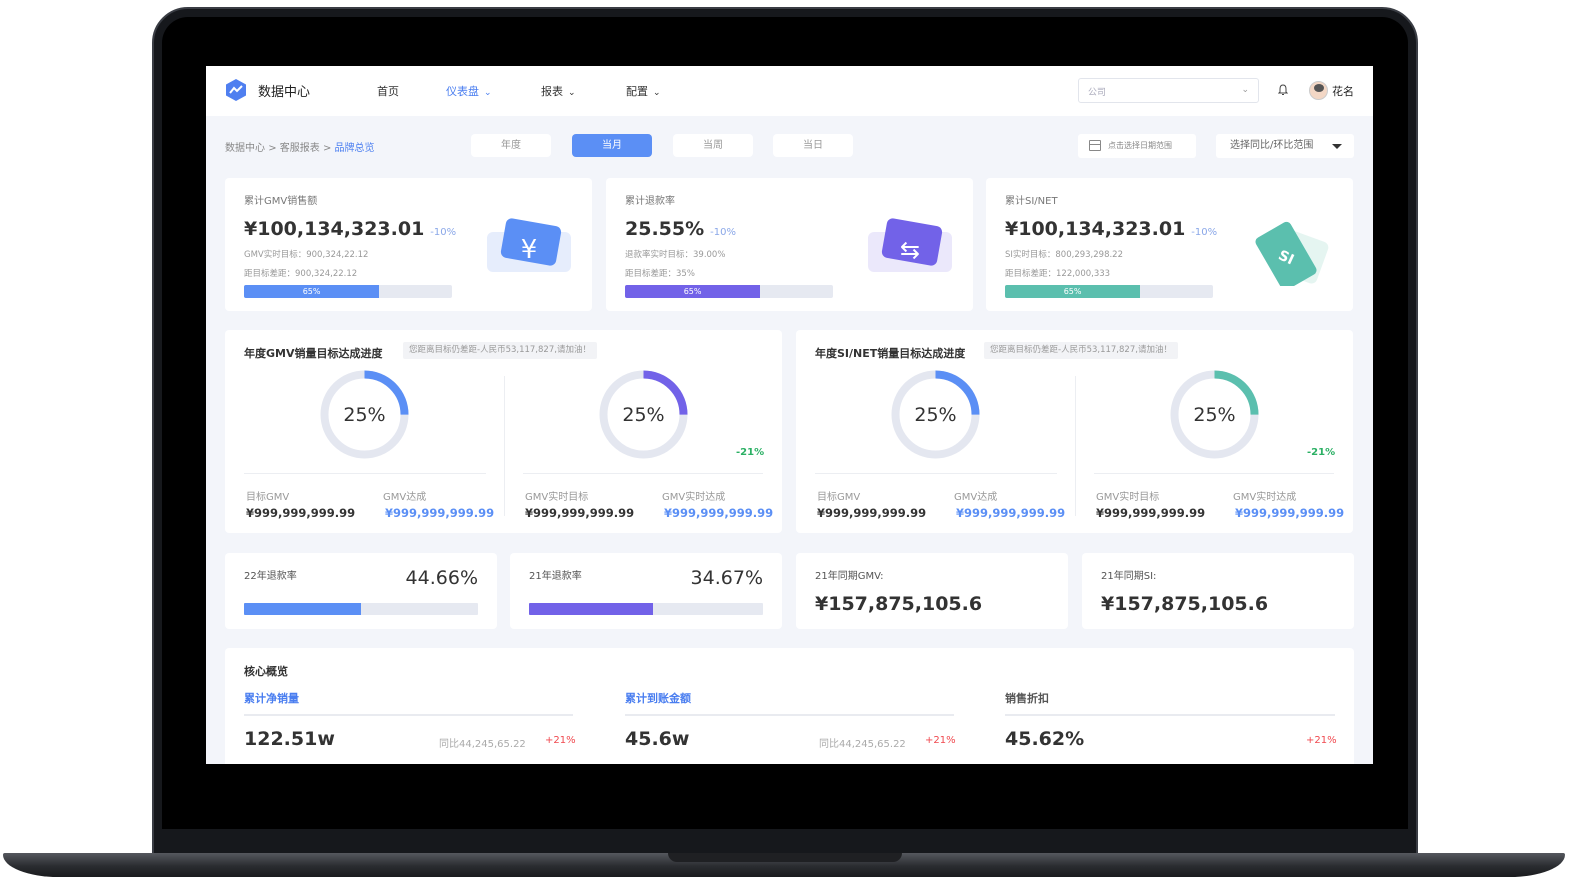 The image size is (1570, 894). What do you see at coordinates (1045, 739) in the screenshot?
I see `metric-value: 45.62%` at bounding box center [1045, 739].